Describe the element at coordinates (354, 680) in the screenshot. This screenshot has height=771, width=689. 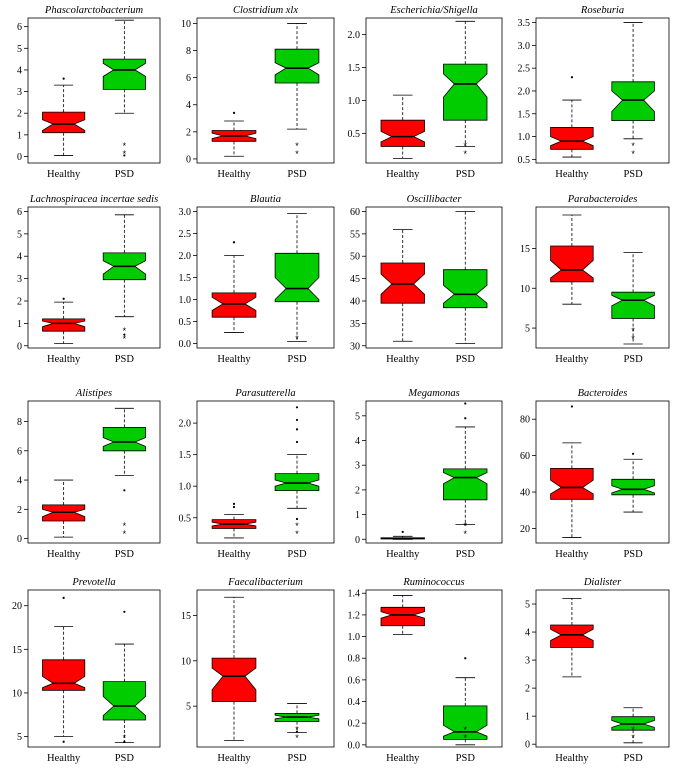
I see `y-tick-label: 0.6` at that location.